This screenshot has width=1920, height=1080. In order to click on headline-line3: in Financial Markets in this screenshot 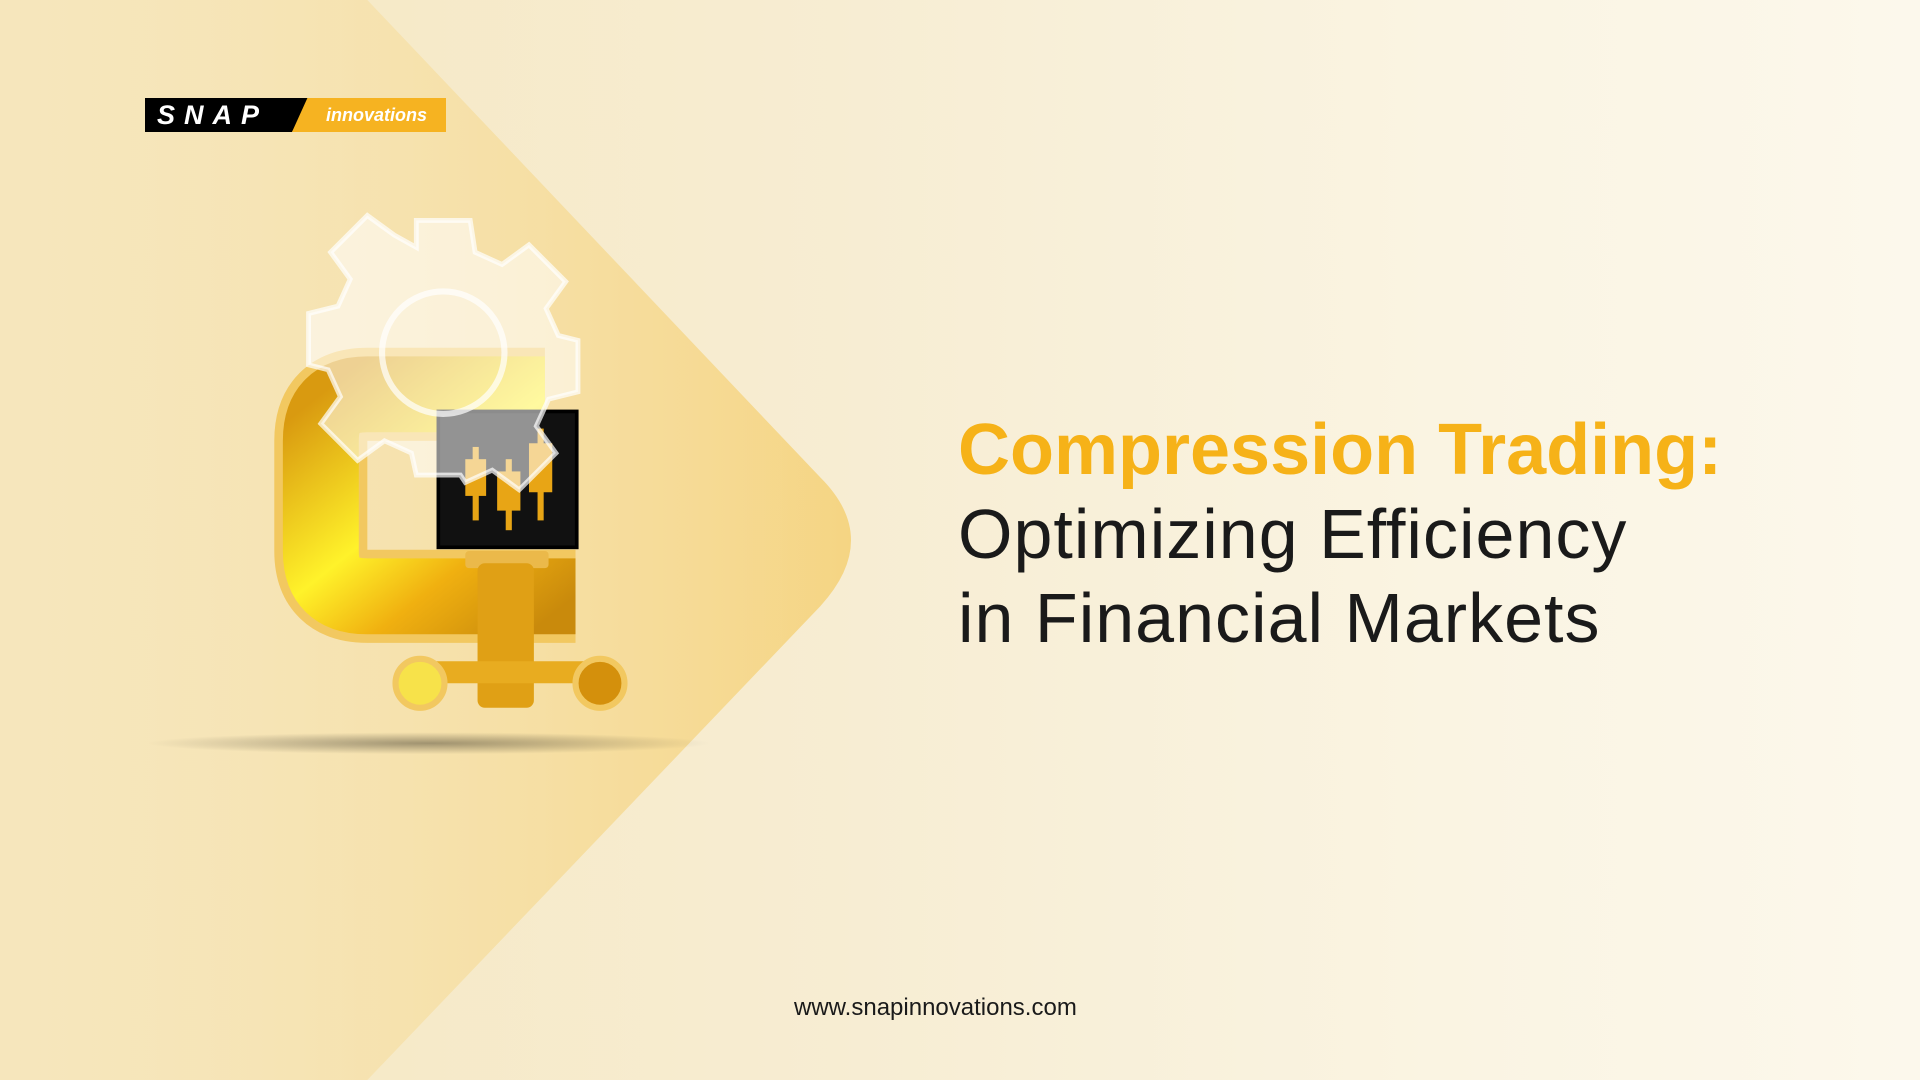, I will do `click(1279, 618)`.